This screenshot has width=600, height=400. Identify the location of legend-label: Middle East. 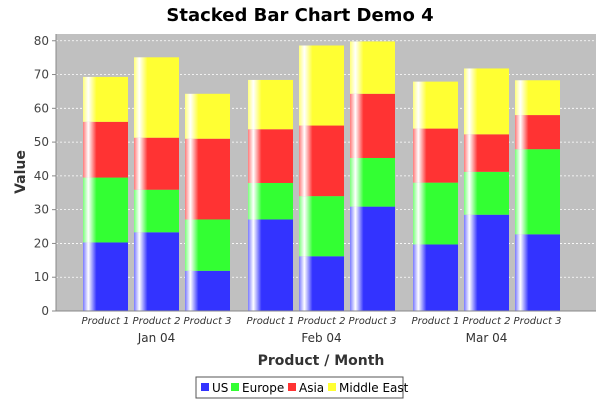
(374, 388).